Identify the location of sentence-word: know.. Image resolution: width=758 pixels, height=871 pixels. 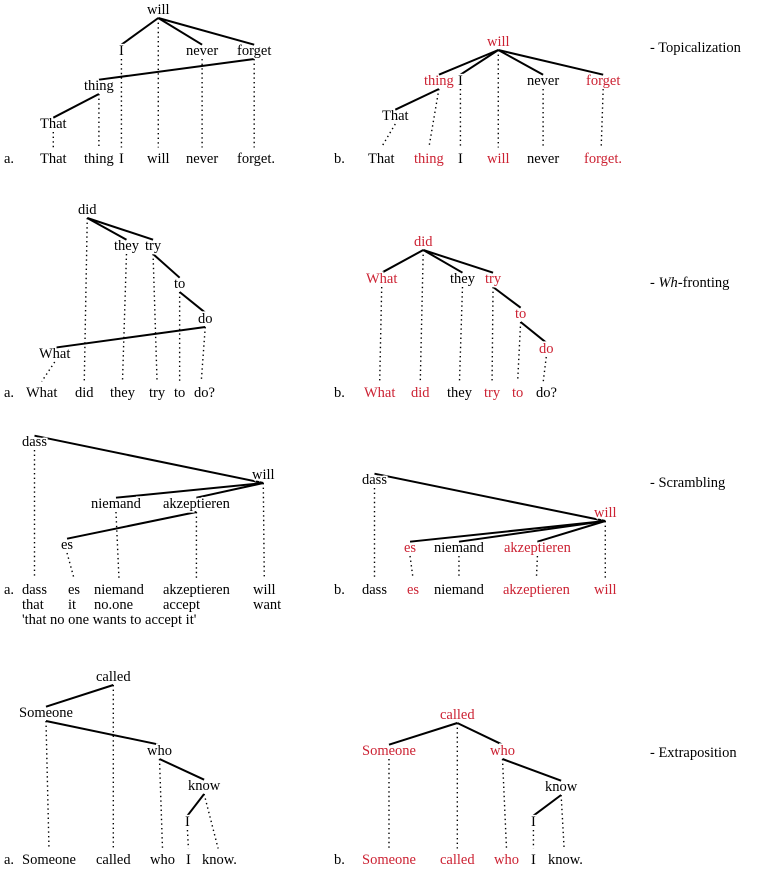
(219, 860).